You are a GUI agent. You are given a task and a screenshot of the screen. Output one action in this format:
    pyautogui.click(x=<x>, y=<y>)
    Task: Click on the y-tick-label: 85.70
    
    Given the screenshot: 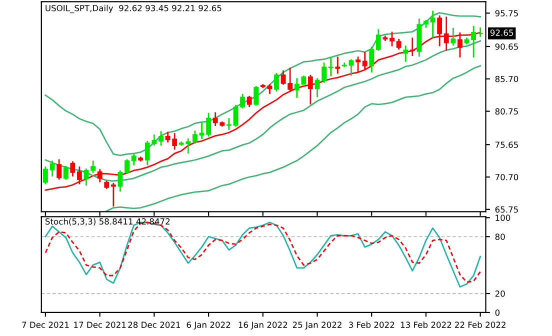 What is the action you would take?
    pyautogui.click(x=506, y=79)
    